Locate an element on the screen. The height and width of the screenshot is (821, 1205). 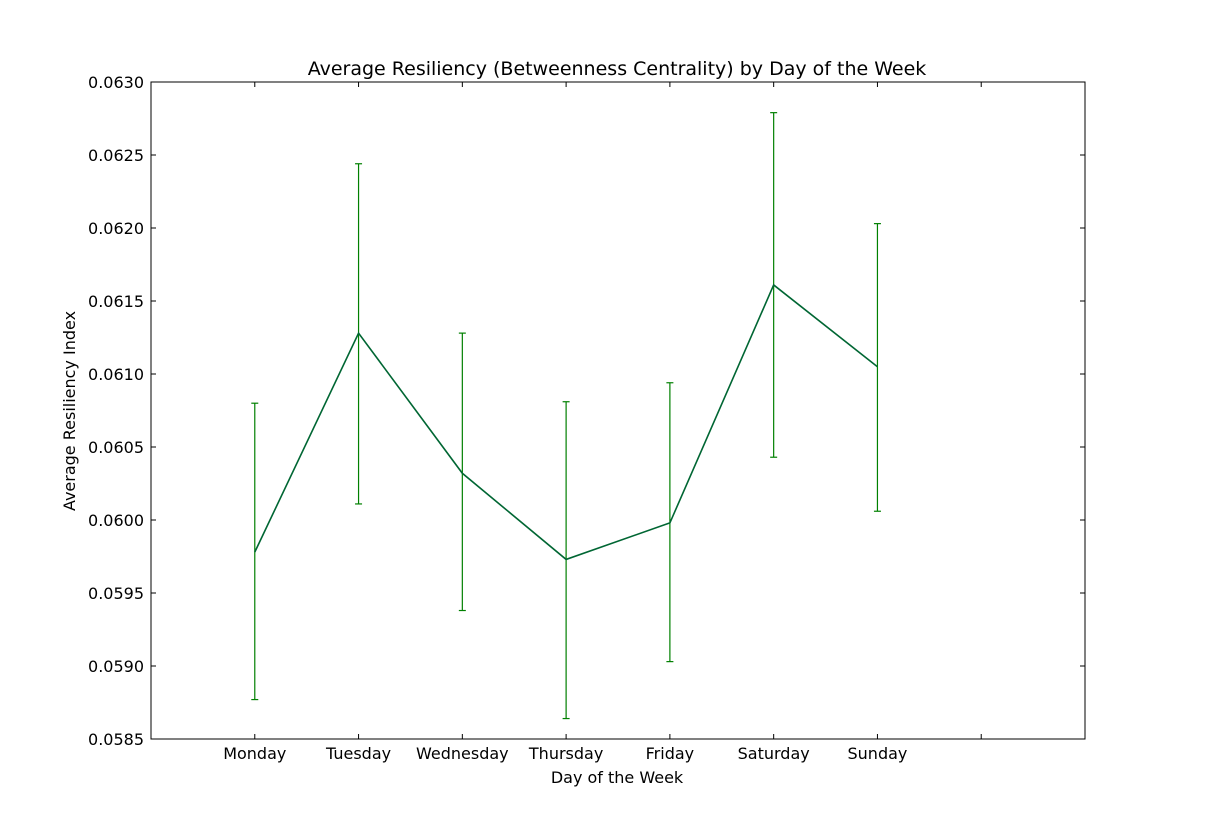
x-tick-label: Saturday is located at coordinates (774, 753).